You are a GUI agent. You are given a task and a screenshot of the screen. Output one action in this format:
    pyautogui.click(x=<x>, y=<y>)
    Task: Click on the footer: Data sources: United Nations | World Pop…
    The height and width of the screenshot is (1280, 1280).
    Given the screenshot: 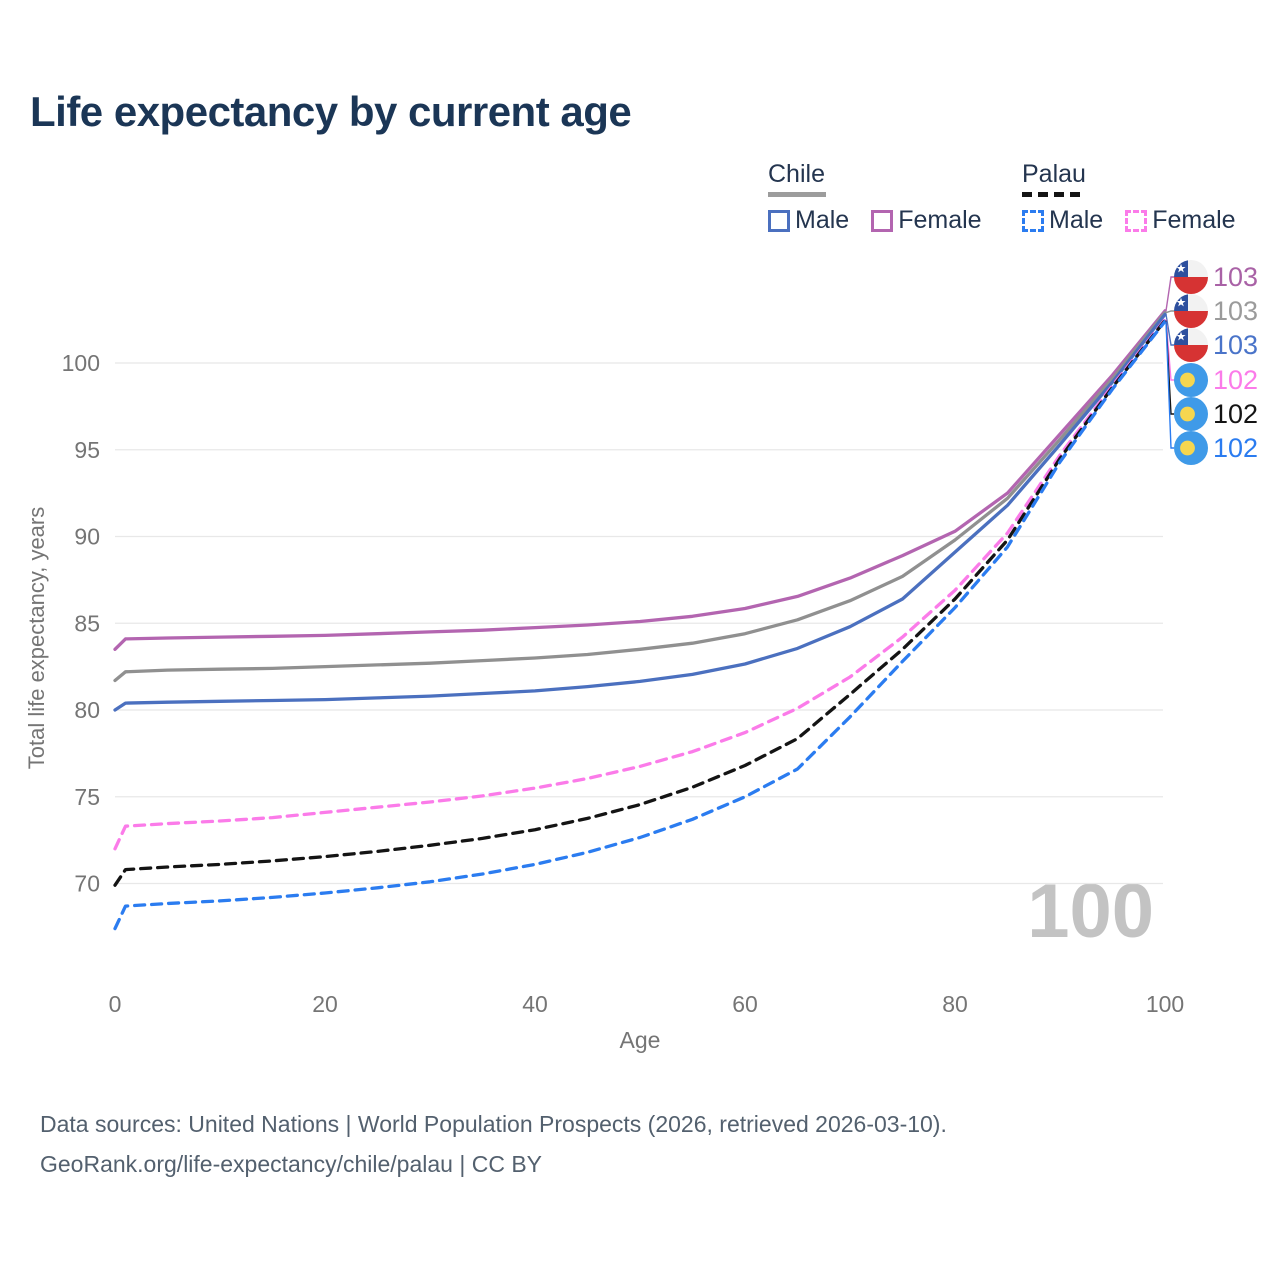 What is the action you would take?
    pyautogui.click(x=493, y=1144)
    